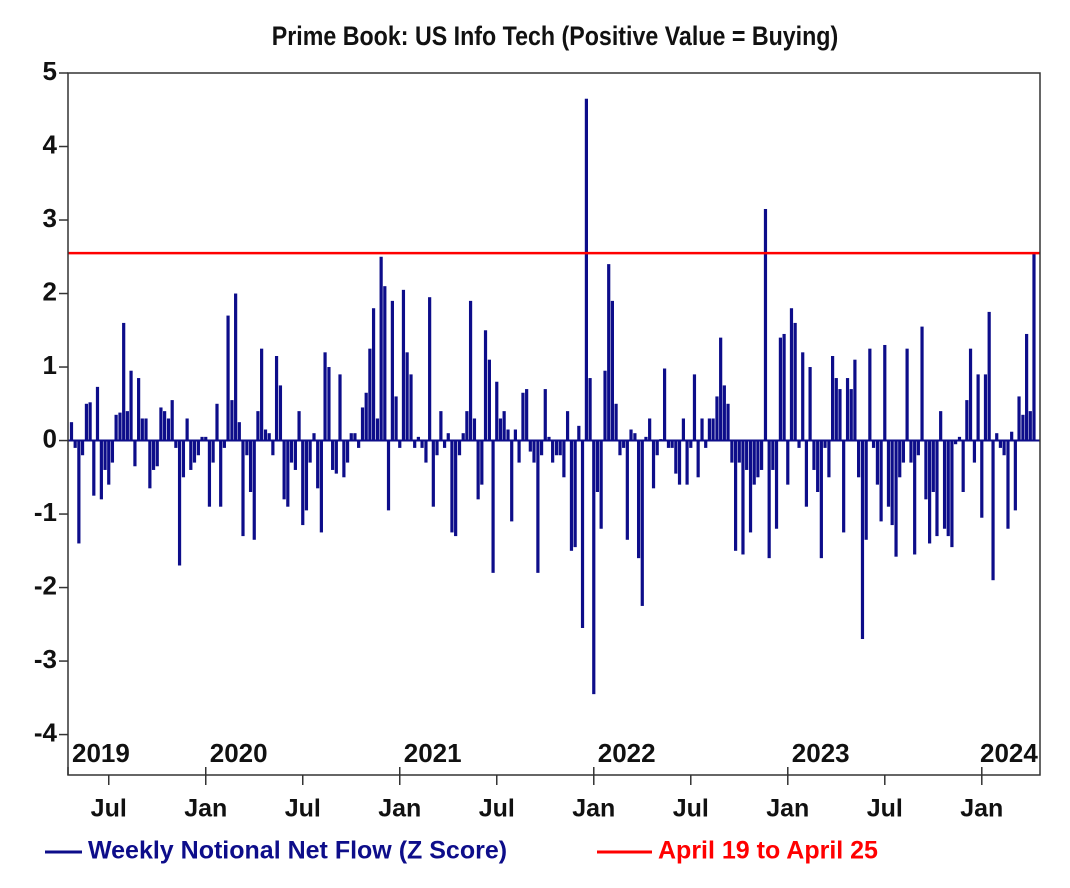  What do you see at coordinates (50, 144) in the screenshot?
I see `y-tick-label: 4` at bounding box center [50, 144].